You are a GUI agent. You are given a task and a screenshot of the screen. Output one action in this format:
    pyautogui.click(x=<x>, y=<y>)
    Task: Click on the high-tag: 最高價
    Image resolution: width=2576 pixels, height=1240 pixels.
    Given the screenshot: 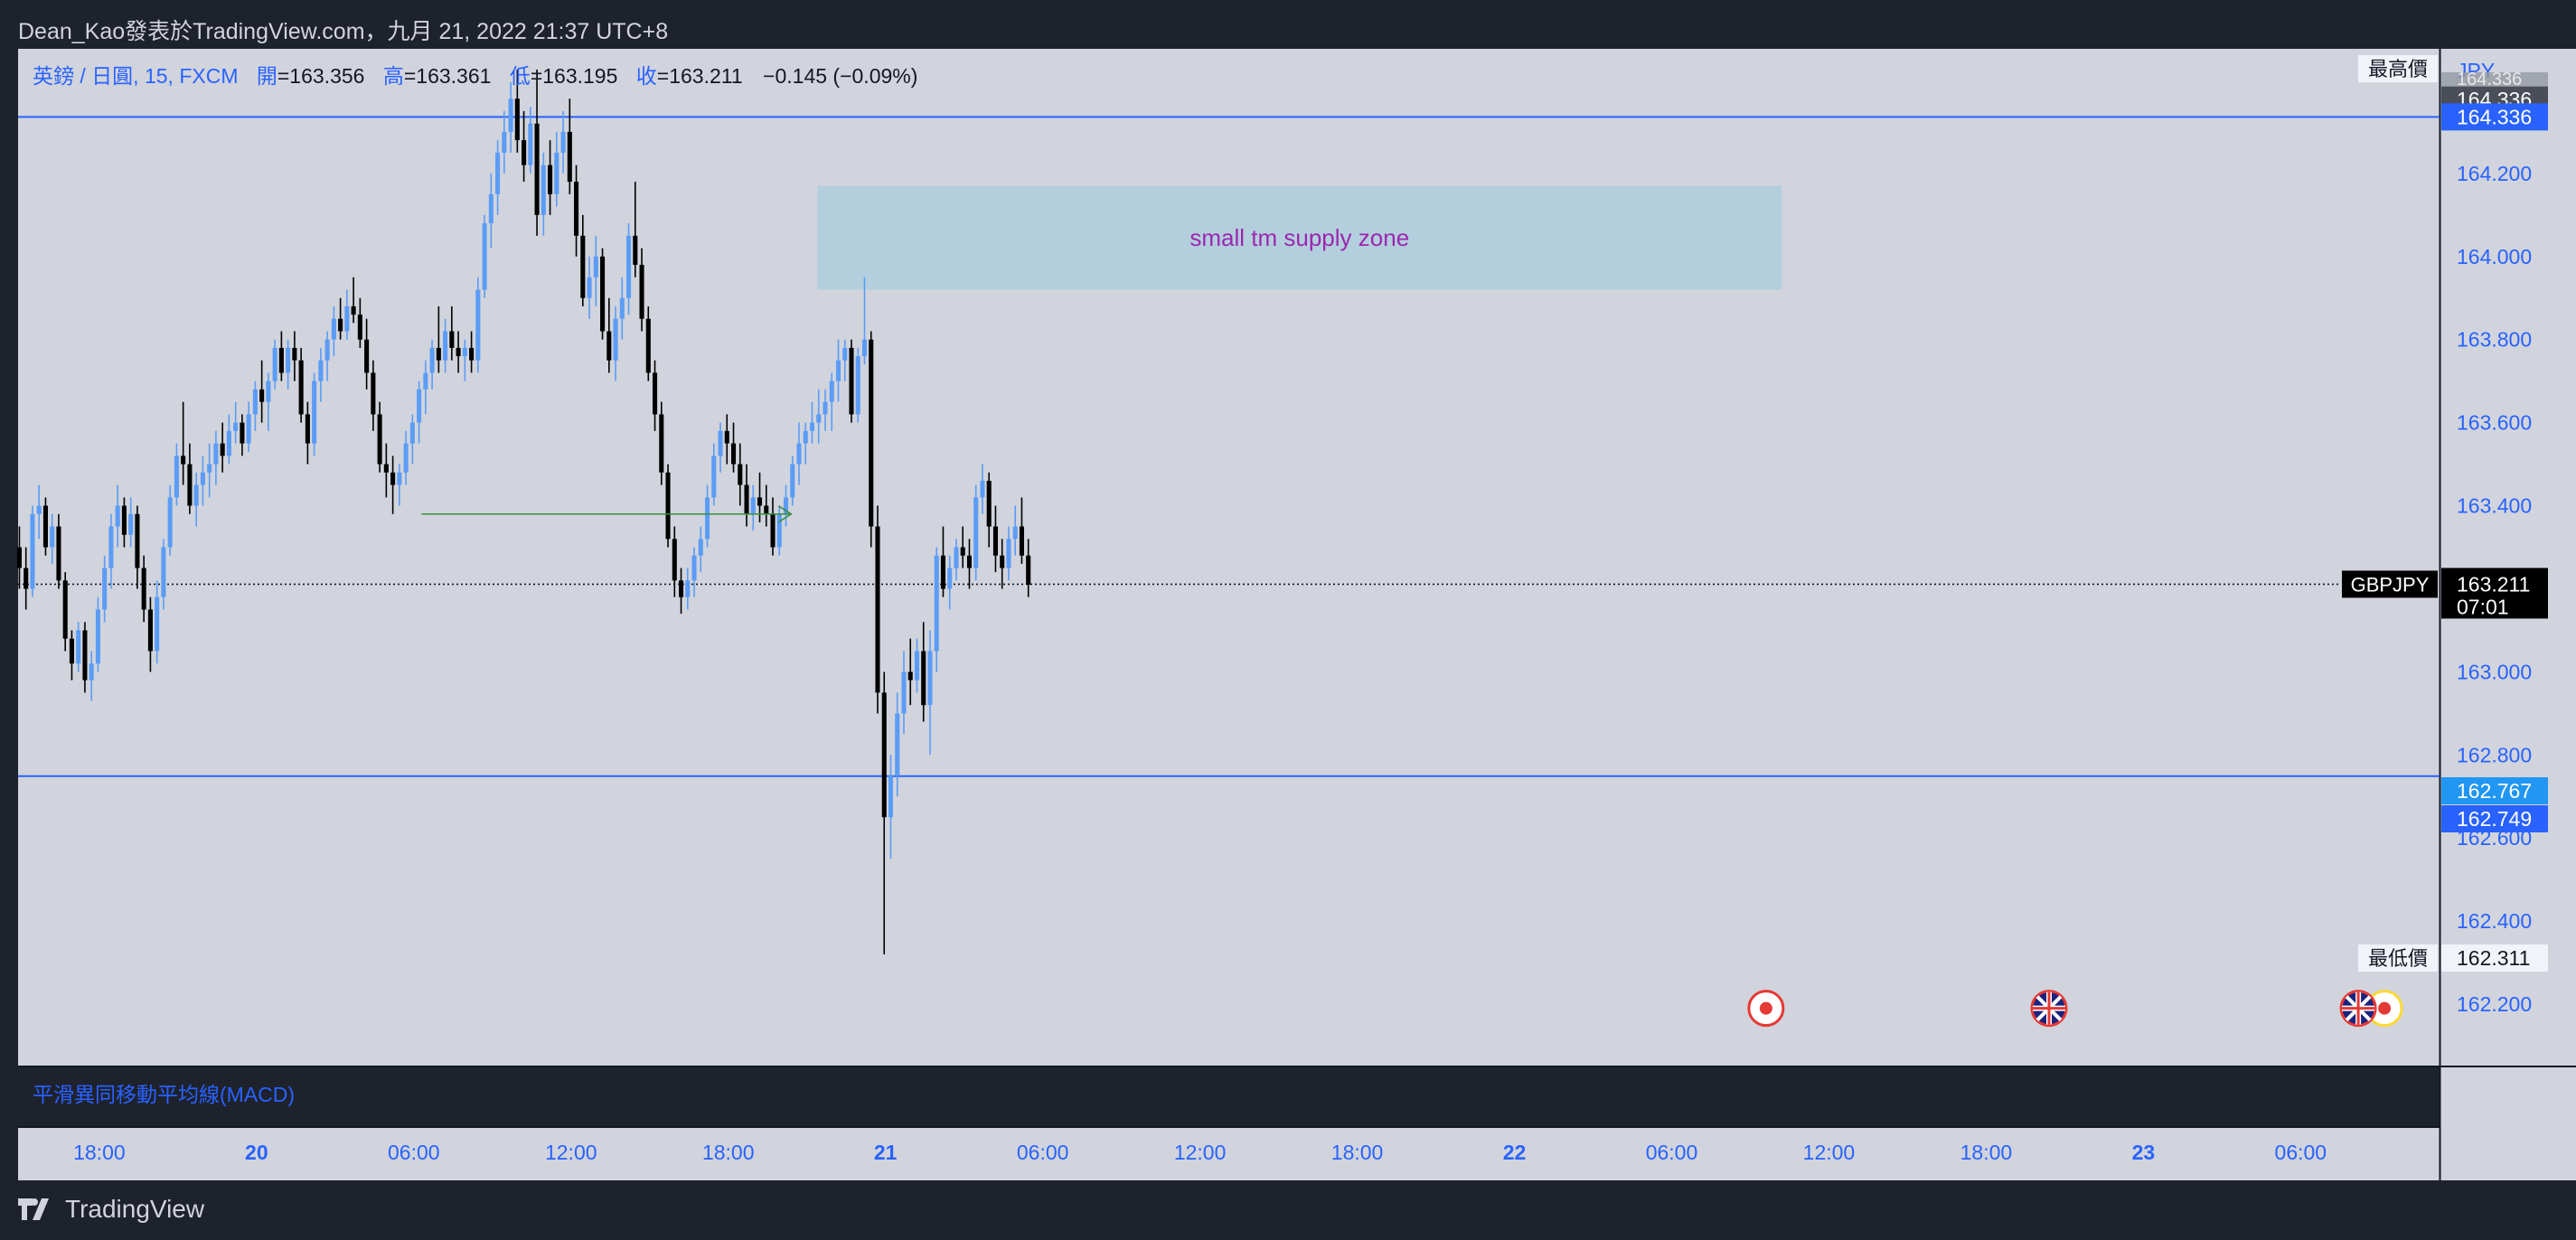 What is the action you would take?
    pyautogui.click(x=2398, y=68)
    